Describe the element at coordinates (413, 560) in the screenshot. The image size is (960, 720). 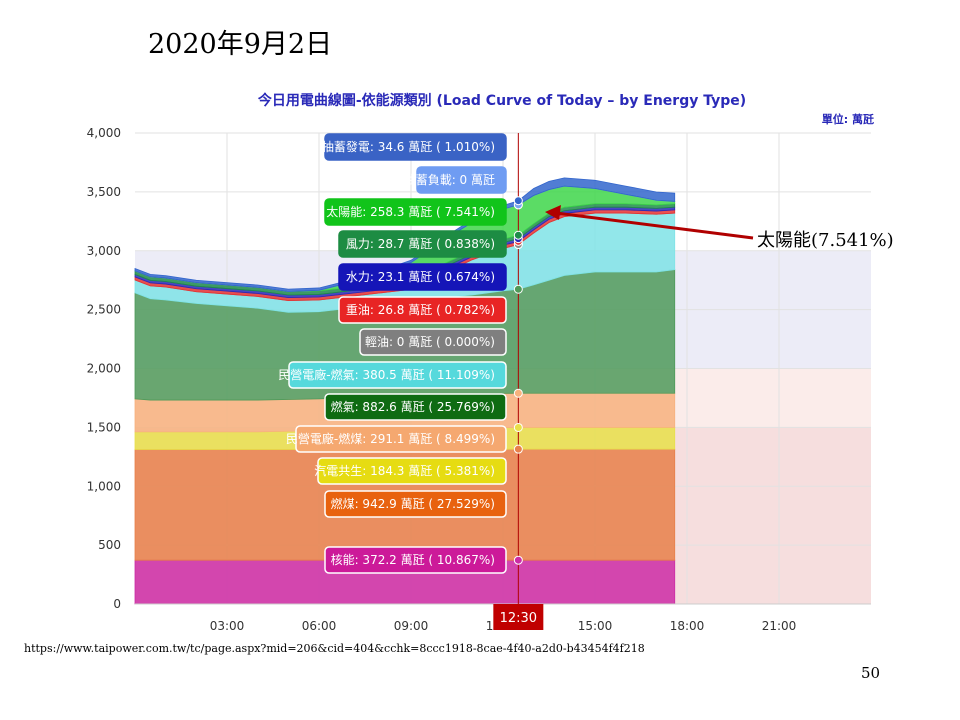
I see `tooltip-核能: 核能: 372.2 萬瓩 ( 10.867%)` at that location.